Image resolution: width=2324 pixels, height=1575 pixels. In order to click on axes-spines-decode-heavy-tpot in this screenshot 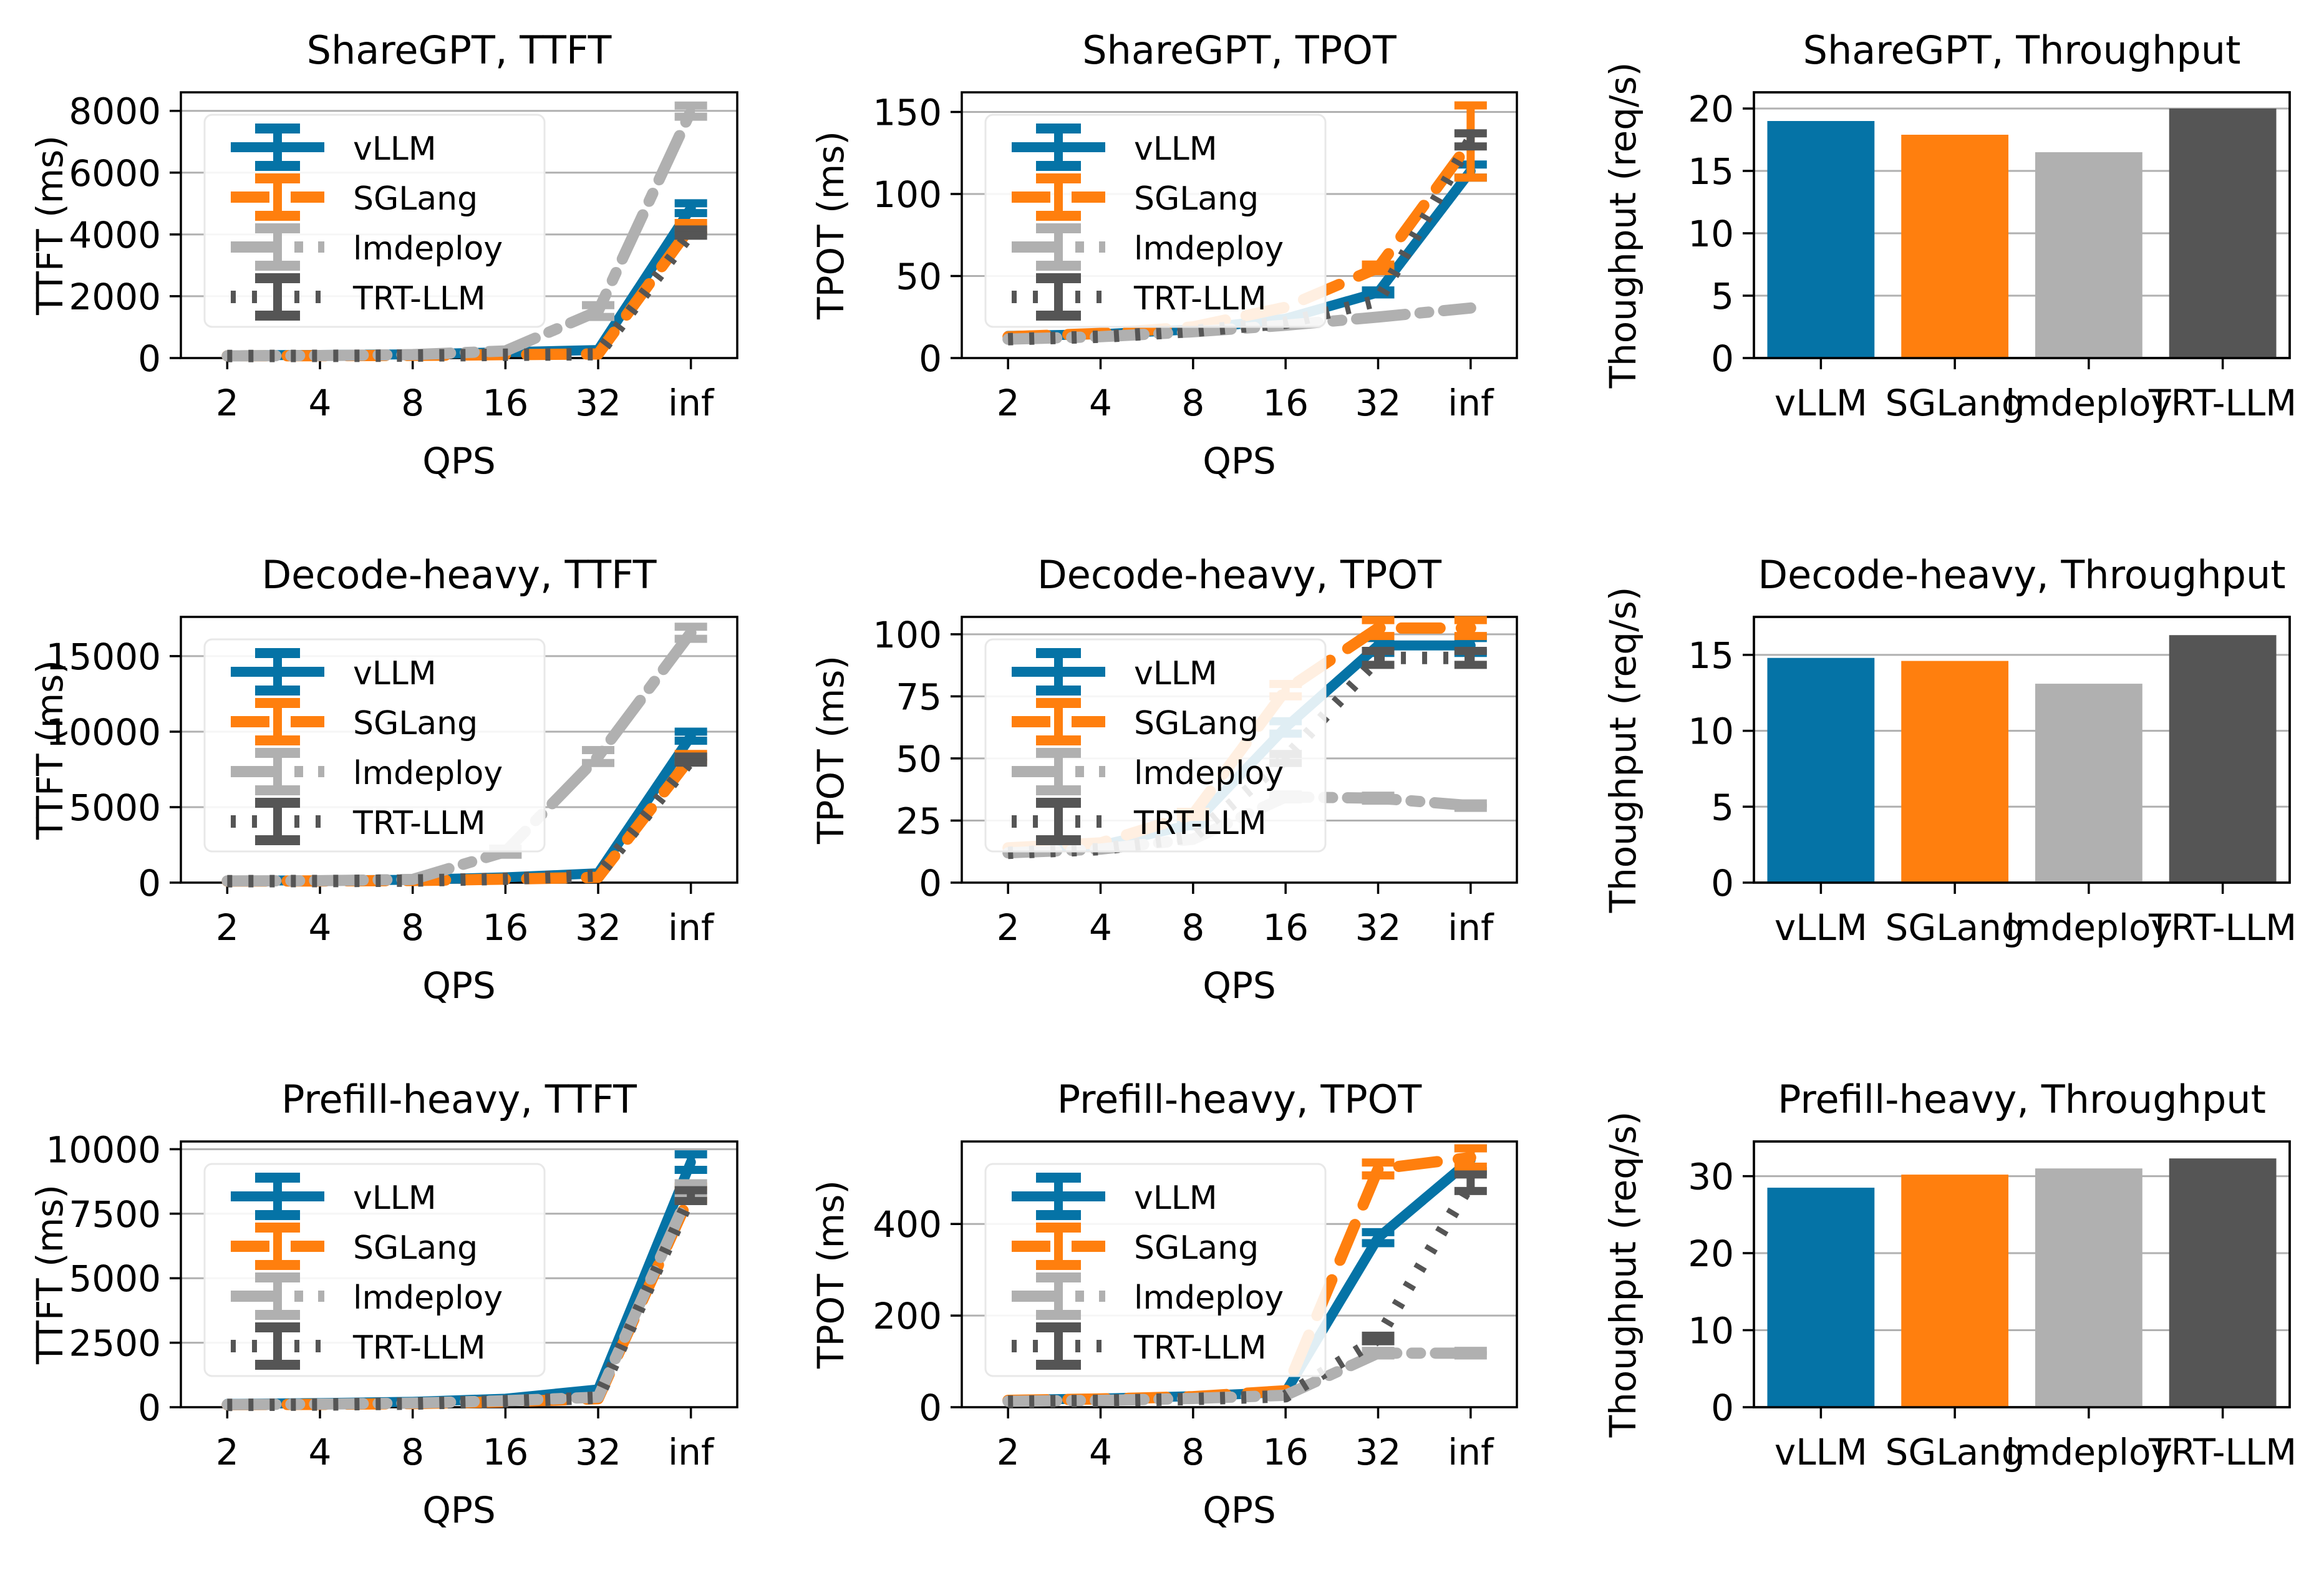, I will do `click(1239, 750)`.